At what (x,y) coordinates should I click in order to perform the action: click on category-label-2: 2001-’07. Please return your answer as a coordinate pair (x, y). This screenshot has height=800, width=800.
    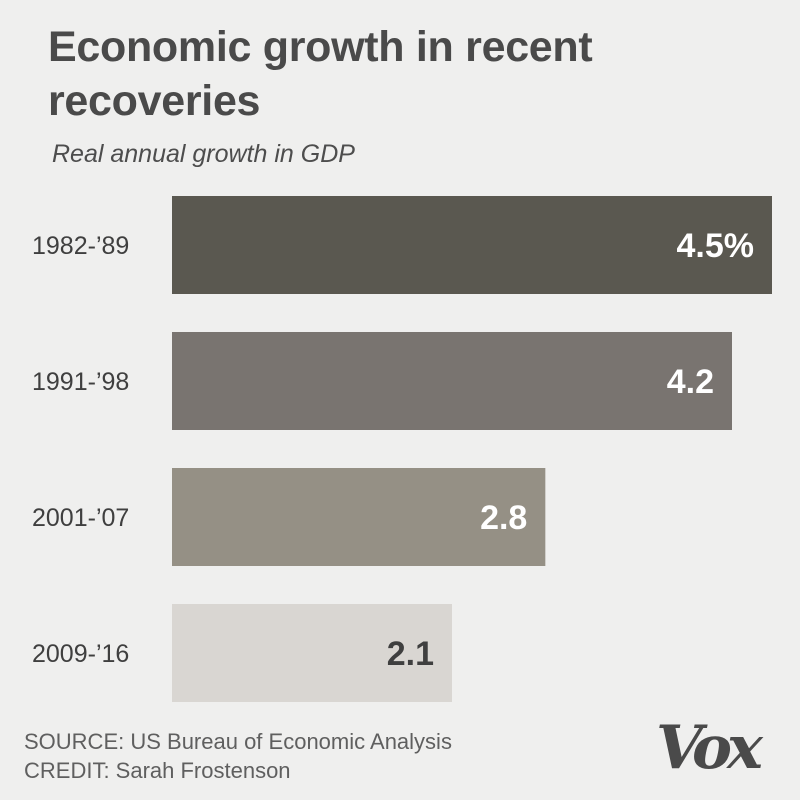
    Looking at the image, I should click on (80, 518).